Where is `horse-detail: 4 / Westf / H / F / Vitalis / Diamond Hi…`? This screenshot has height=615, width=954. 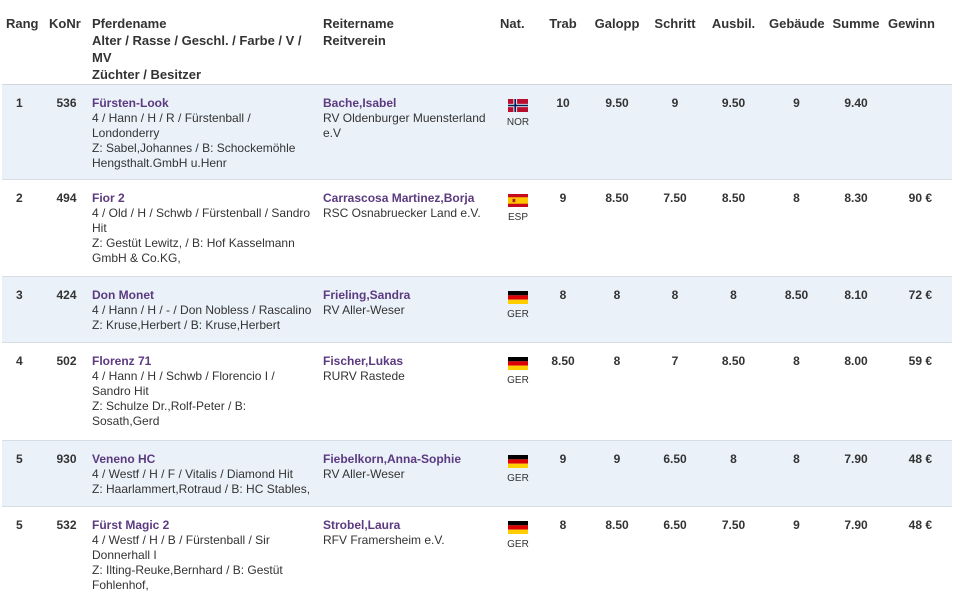
horse-detail: 4 / Westf / H / F / Vitalis / Diamond Hi… is located at coordinates (192, 473).